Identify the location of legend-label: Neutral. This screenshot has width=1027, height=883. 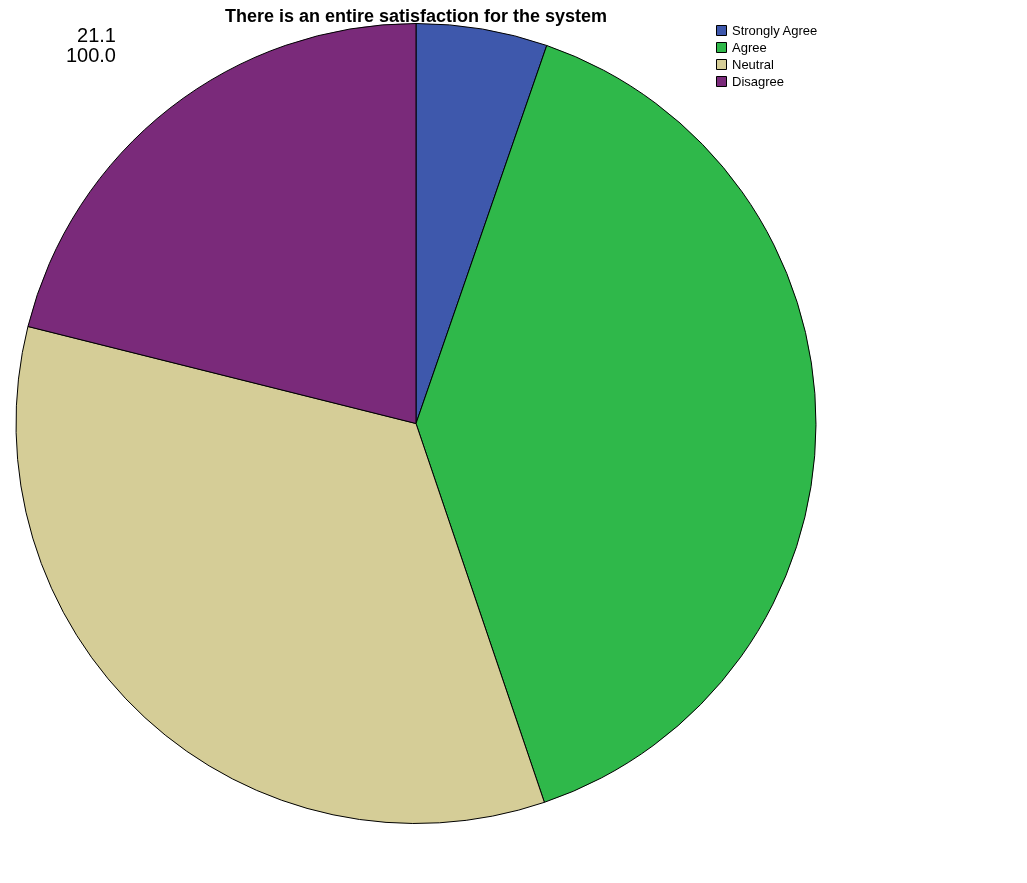
(753, 64).